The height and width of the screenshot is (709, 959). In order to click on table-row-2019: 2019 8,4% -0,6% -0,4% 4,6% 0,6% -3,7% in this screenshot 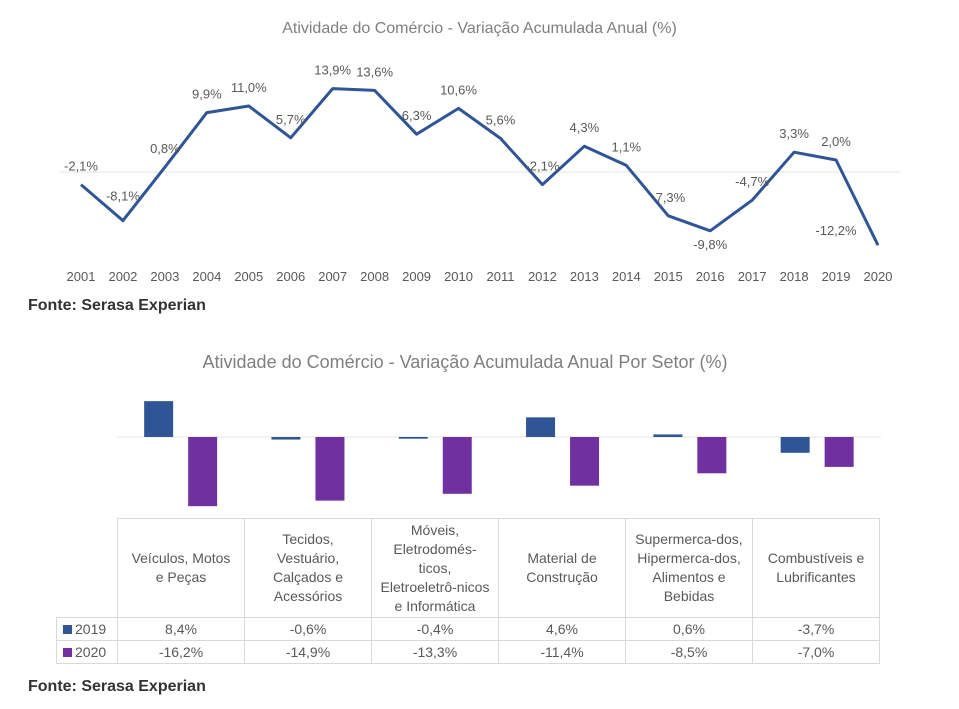, I will do `click(468, 629)`.